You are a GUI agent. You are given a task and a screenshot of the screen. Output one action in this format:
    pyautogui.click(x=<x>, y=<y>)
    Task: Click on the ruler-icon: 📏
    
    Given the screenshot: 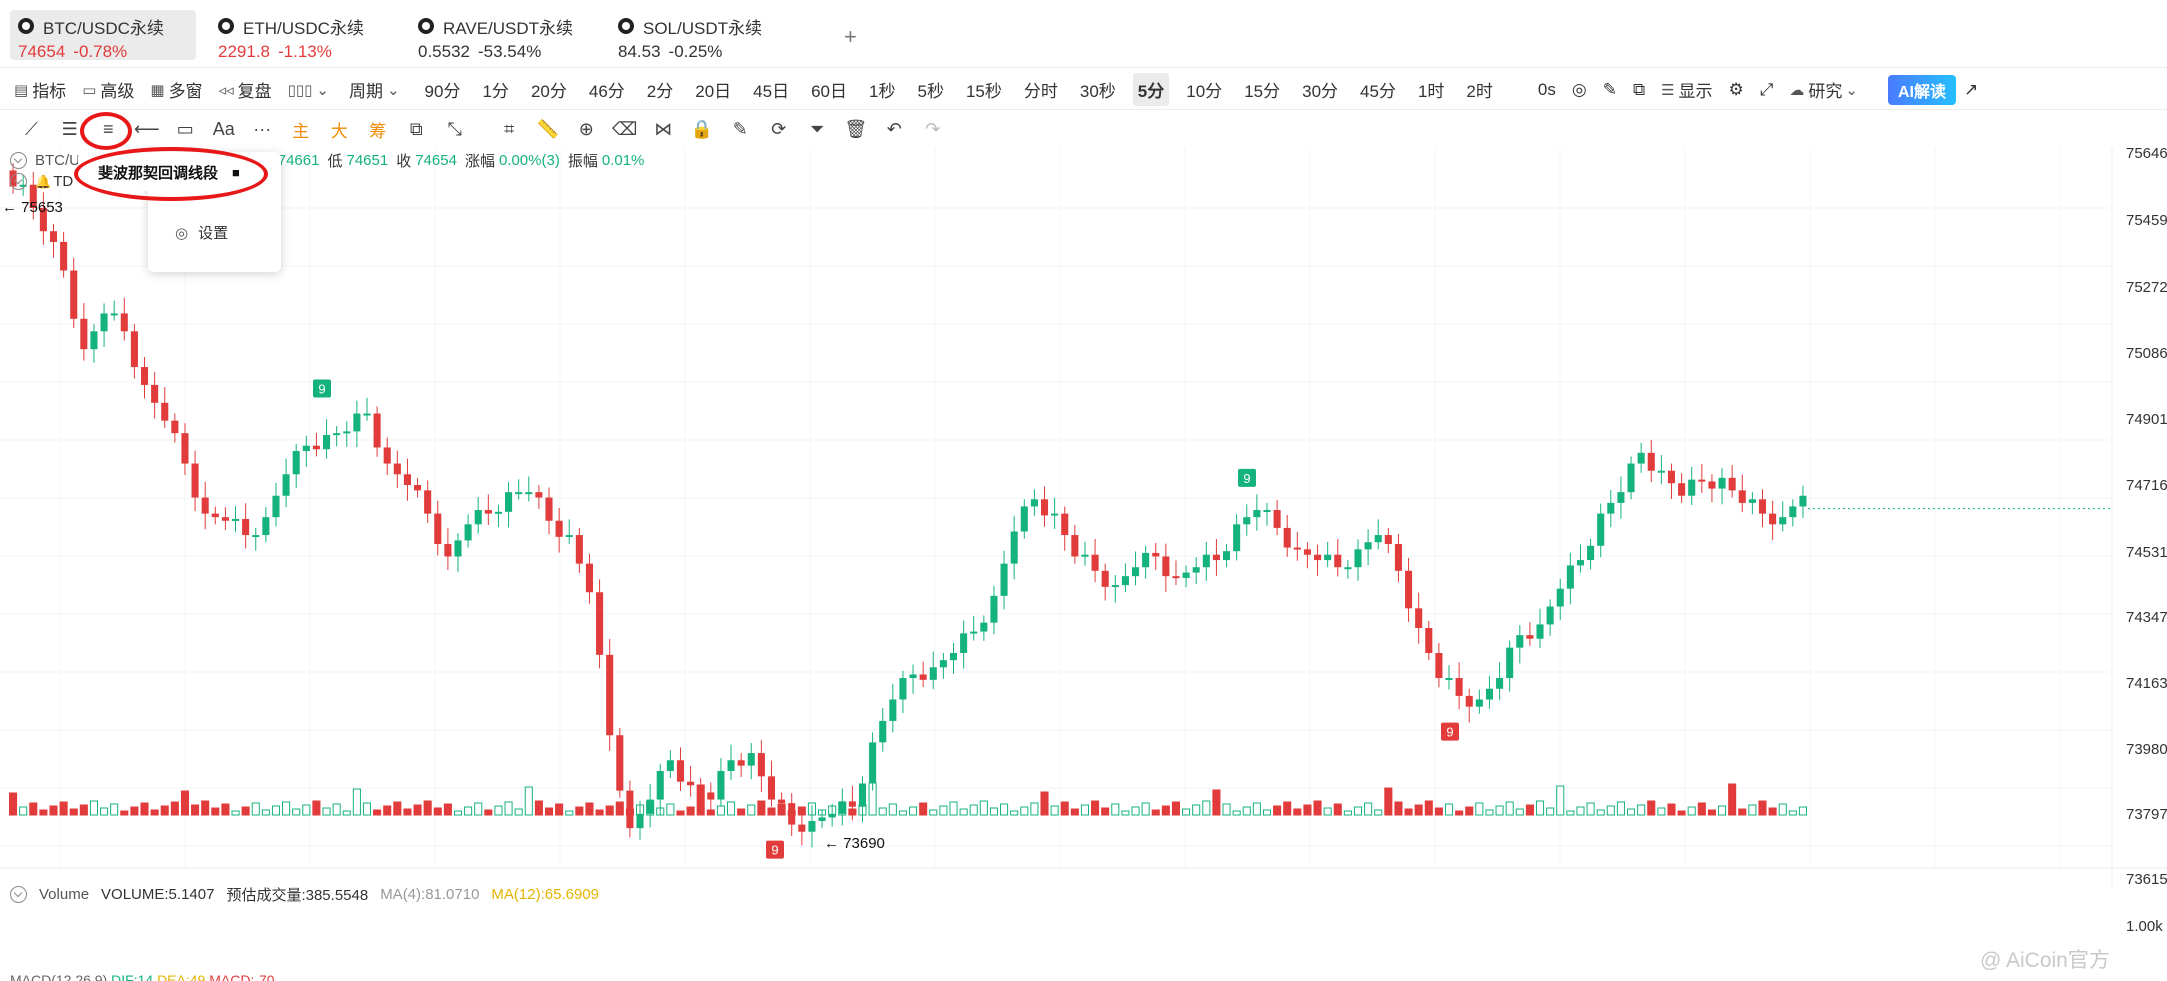 What is the action you would take?
    pyautogui.click(x=547, y=128)
    